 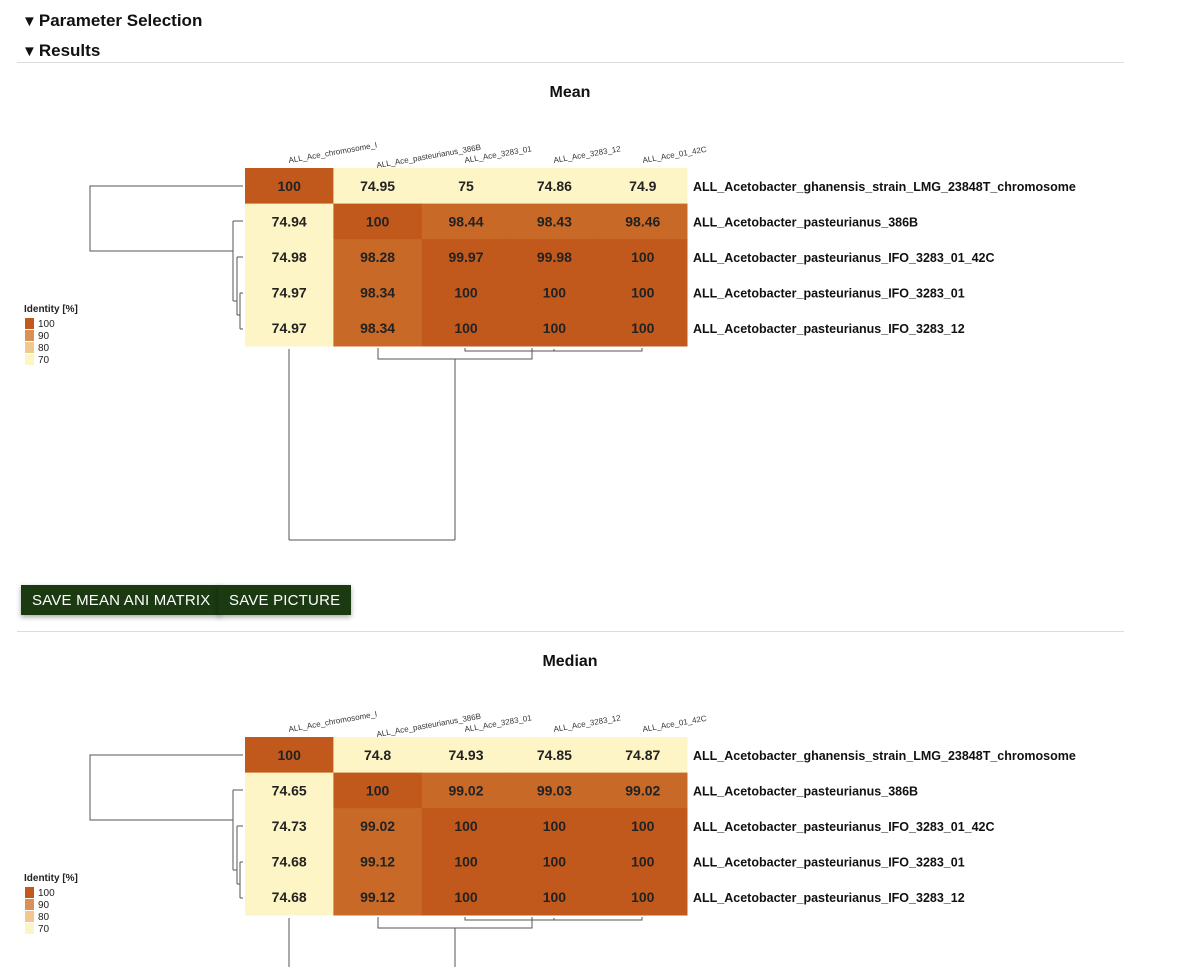 I want to click on cell-value-label: 98.44, so click(x=465, y=221).